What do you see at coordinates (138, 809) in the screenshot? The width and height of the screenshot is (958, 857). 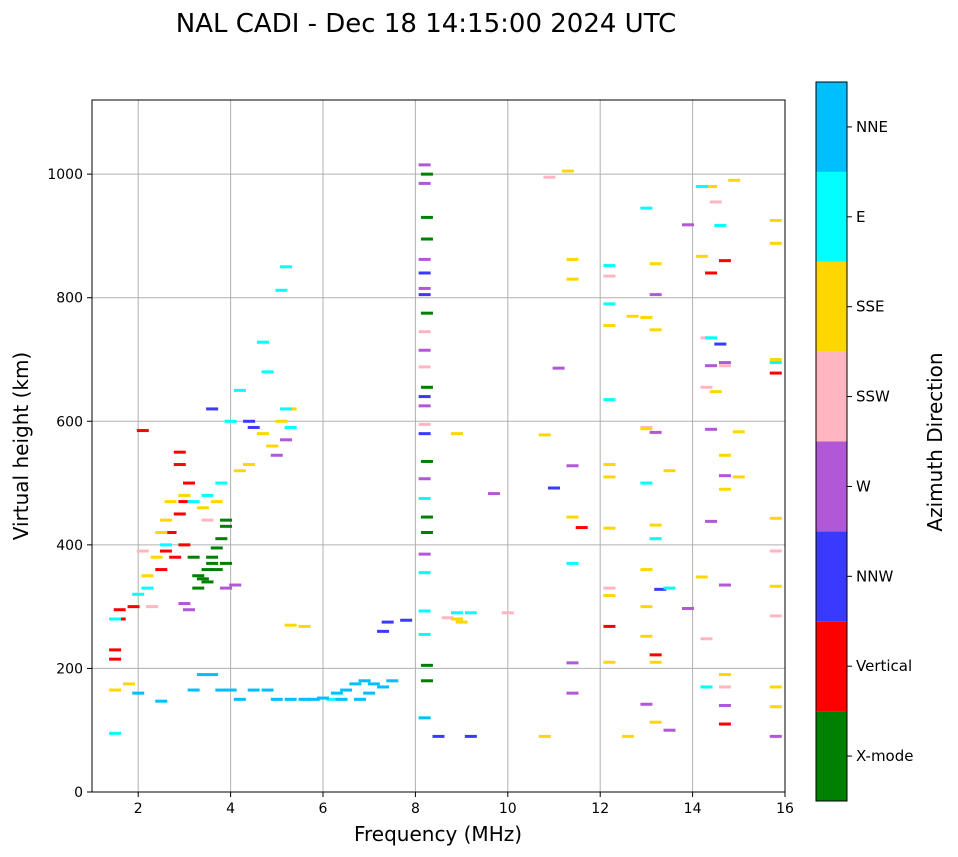 I see `x-tick-label: 2` at bounding box center [138, 809].